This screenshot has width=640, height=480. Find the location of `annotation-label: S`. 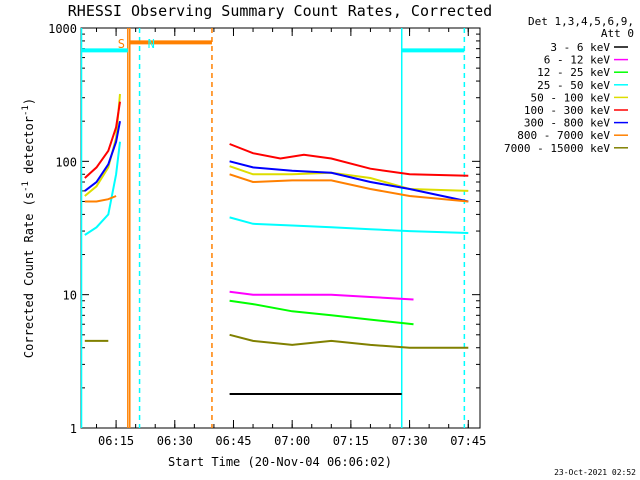

annotation-label: S is located at coordinates (121, 44).